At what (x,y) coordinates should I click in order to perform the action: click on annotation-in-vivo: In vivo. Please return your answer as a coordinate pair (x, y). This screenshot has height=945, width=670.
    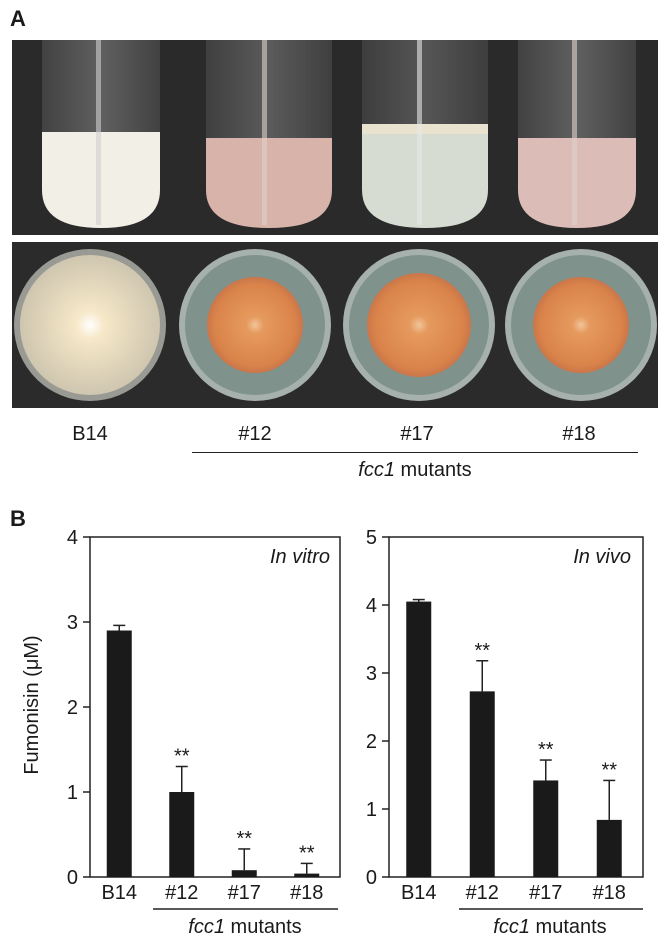
    Looking at the image, I should click on (602, 557).